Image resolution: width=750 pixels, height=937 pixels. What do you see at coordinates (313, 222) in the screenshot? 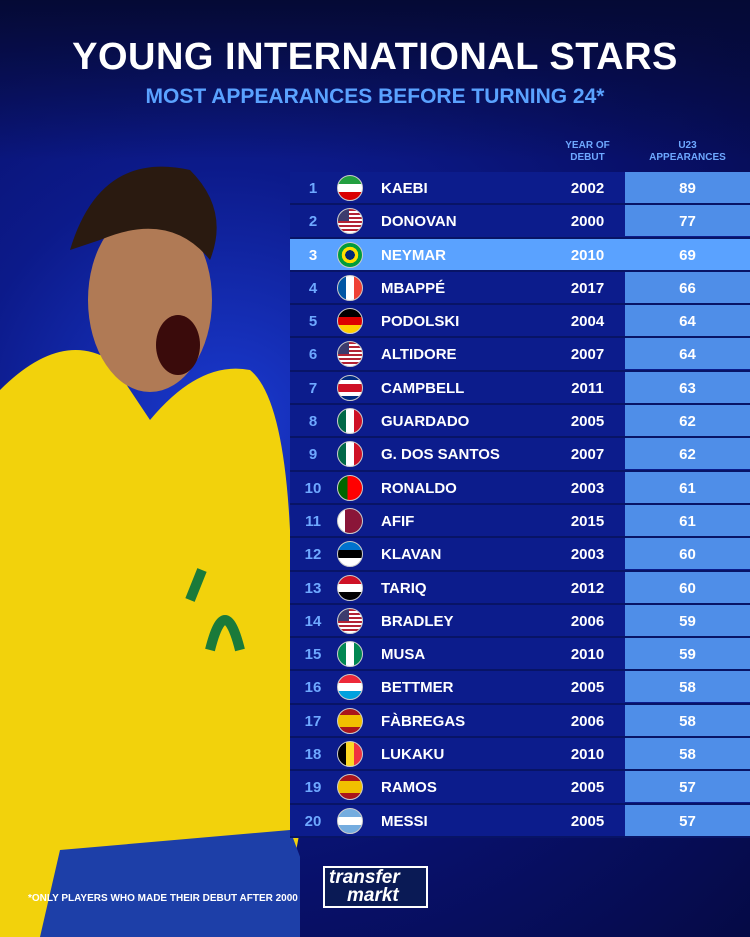
I see `rank: 2` at bounding box center [313, 222].